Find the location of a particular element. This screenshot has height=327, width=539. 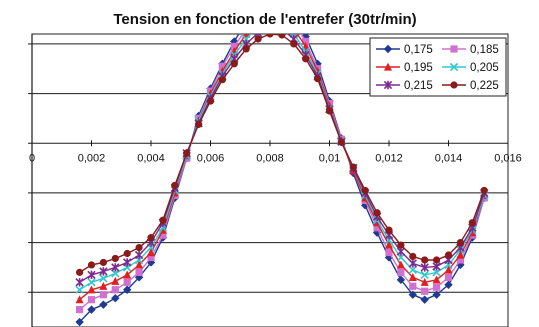

x-tick-label-2: 0,004 is located at coordinates (151, 158).